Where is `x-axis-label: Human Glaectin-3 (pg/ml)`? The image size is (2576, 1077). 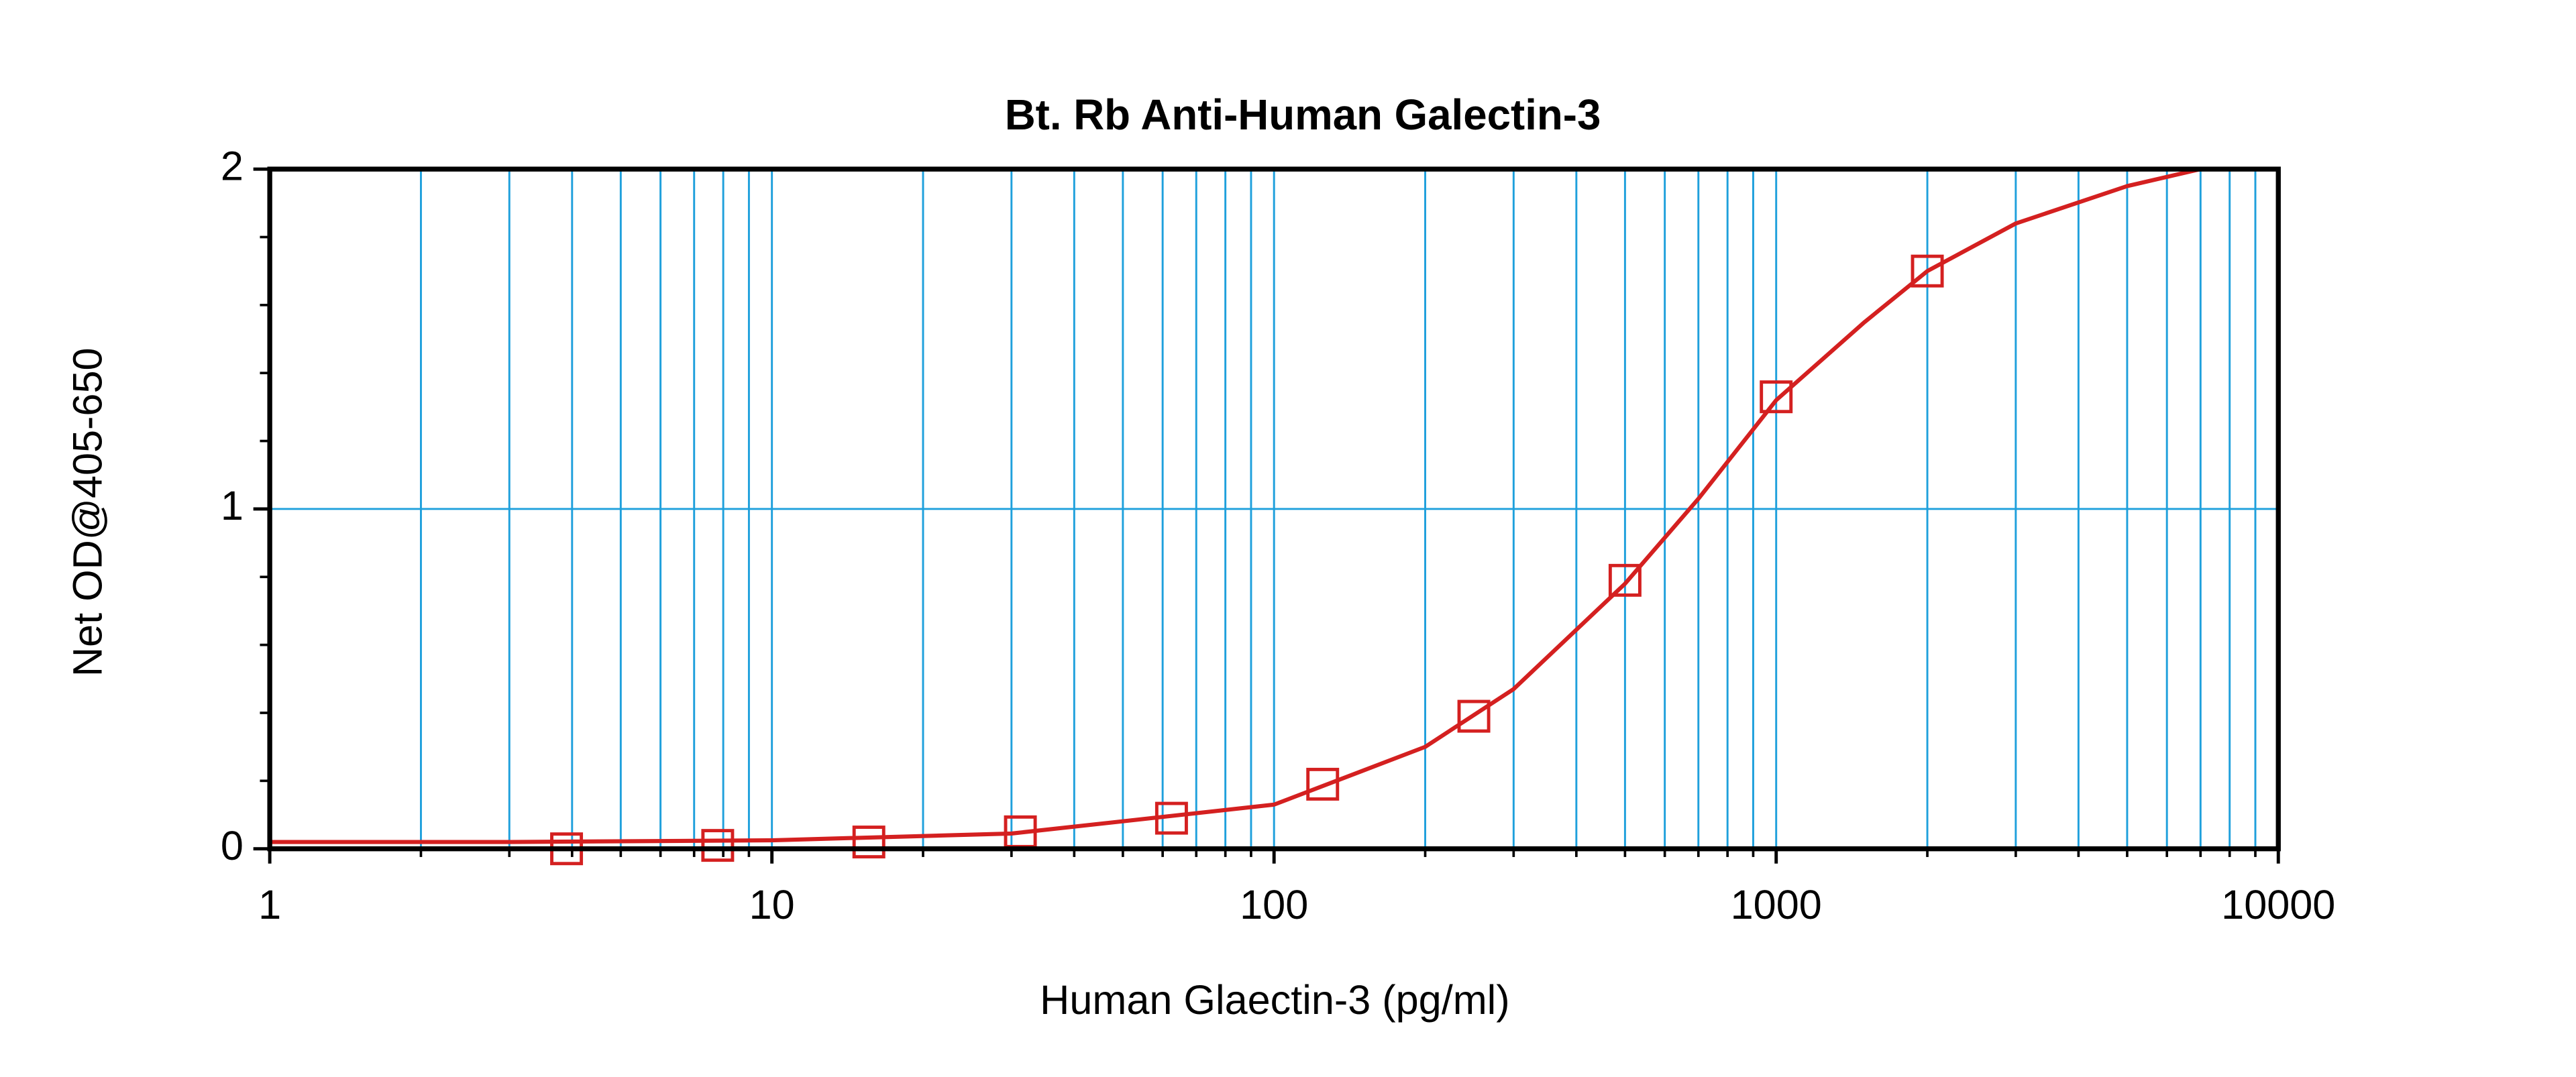
x-axis-label: Human Glaectin-3 (pg/ml) is located at coordinates (1275, 1000).